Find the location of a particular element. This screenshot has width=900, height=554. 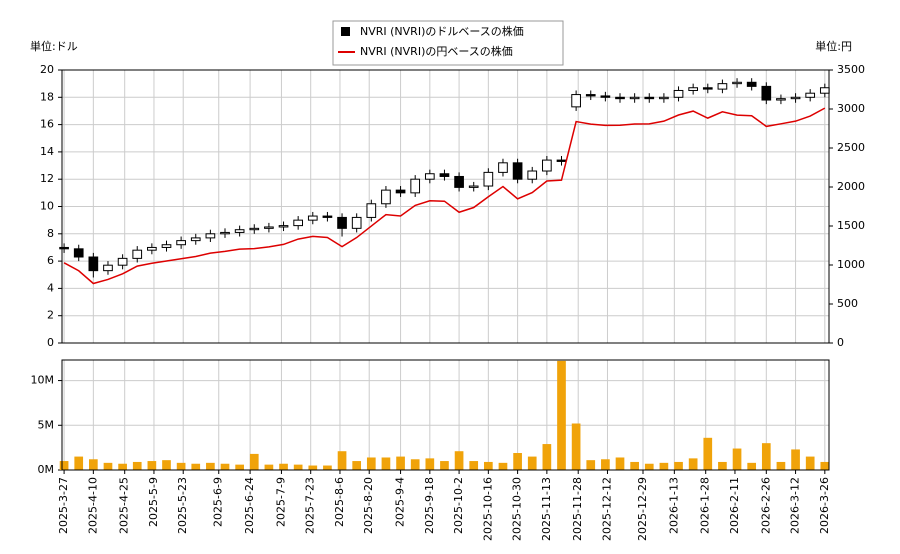

y2-tick-label: 3000 is located at coordinates (851, 108).